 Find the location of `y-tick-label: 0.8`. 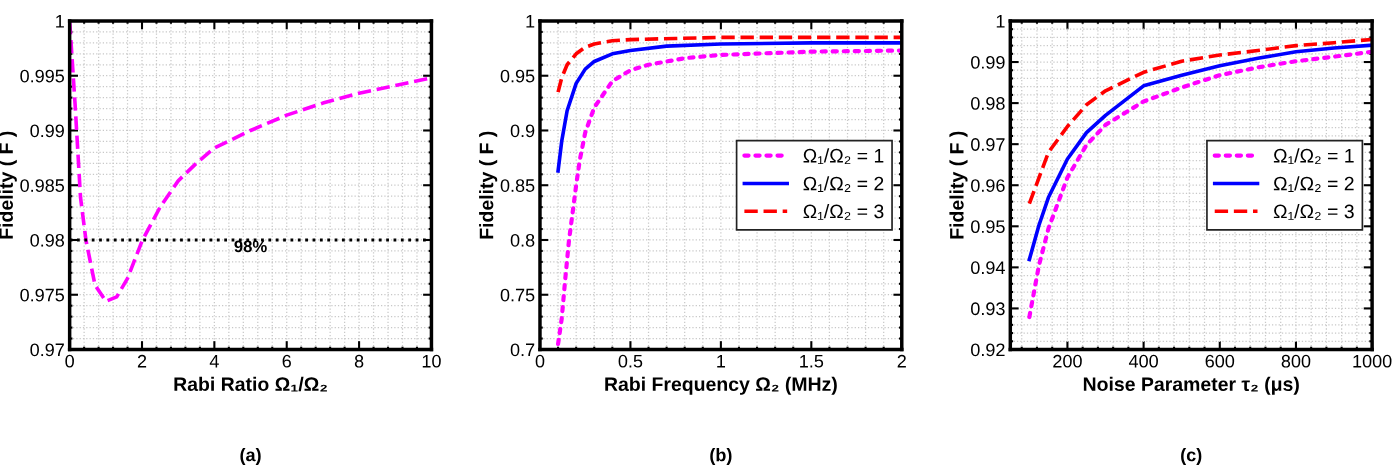

y-tick-label: 0.8 is located at coordinates (522, 240).